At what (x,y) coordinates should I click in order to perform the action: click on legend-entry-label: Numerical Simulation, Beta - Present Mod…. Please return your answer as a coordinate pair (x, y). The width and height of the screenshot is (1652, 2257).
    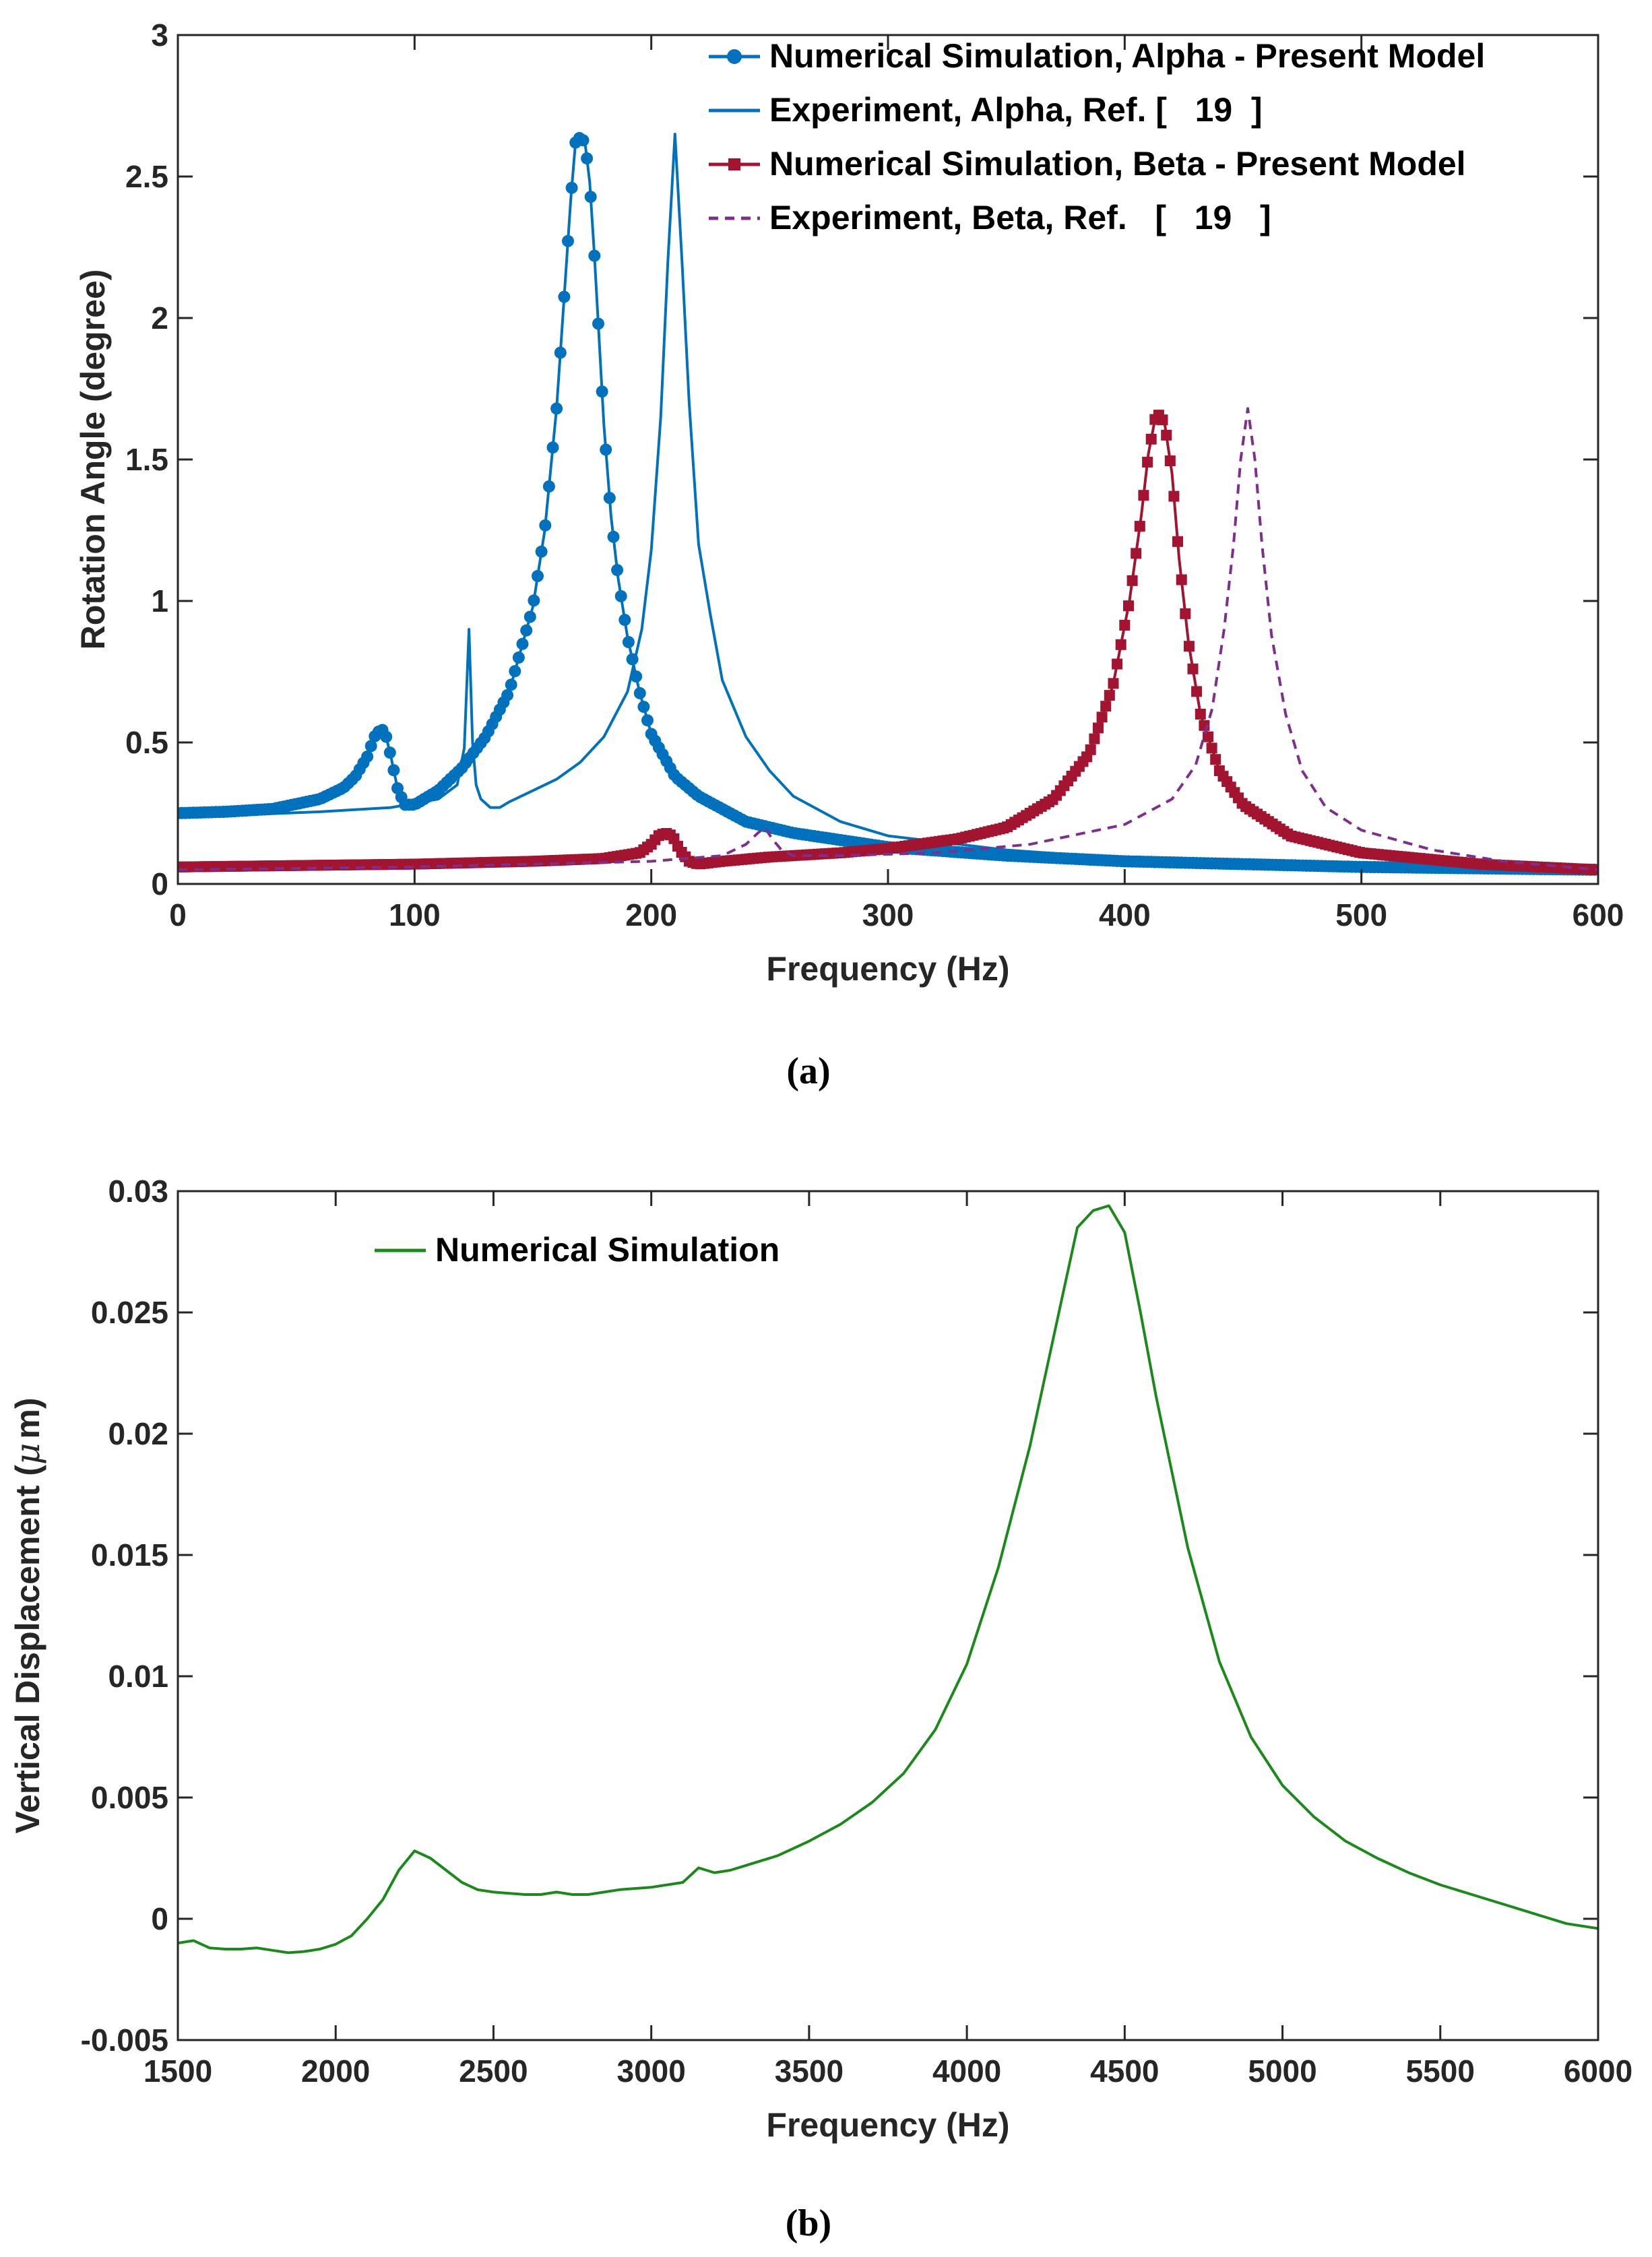
    Looking at the image, I should click on (1117, 164).